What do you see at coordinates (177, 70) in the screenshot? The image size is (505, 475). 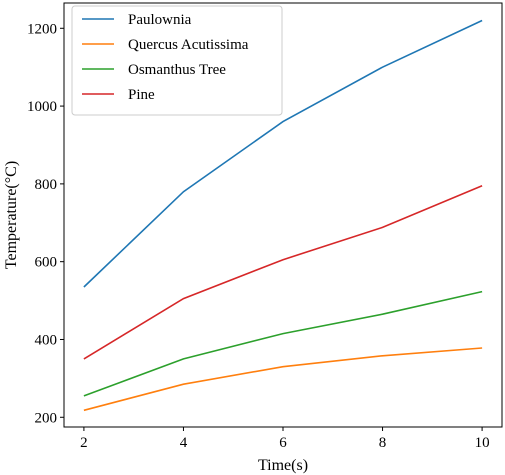 I see `legend-label-3: Osmanthus Tree` at bounding box center [177, 70].